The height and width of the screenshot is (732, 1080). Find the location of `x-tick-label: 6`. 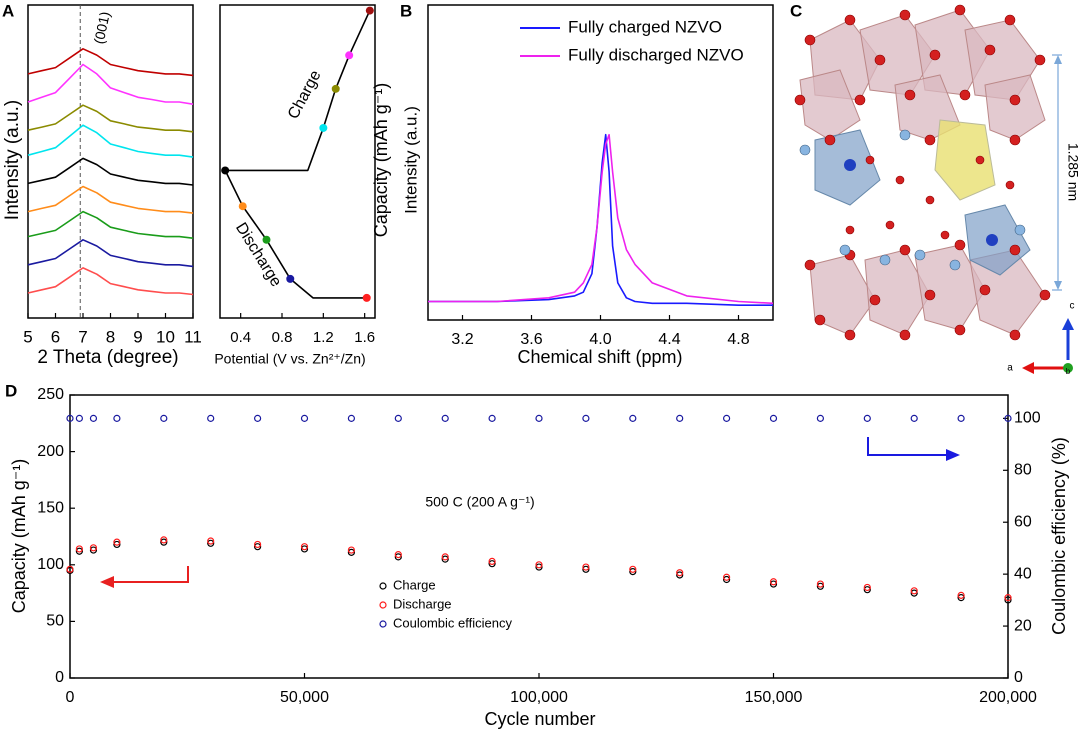

x-tick-label: 6 is located at coordinates (55, 336).